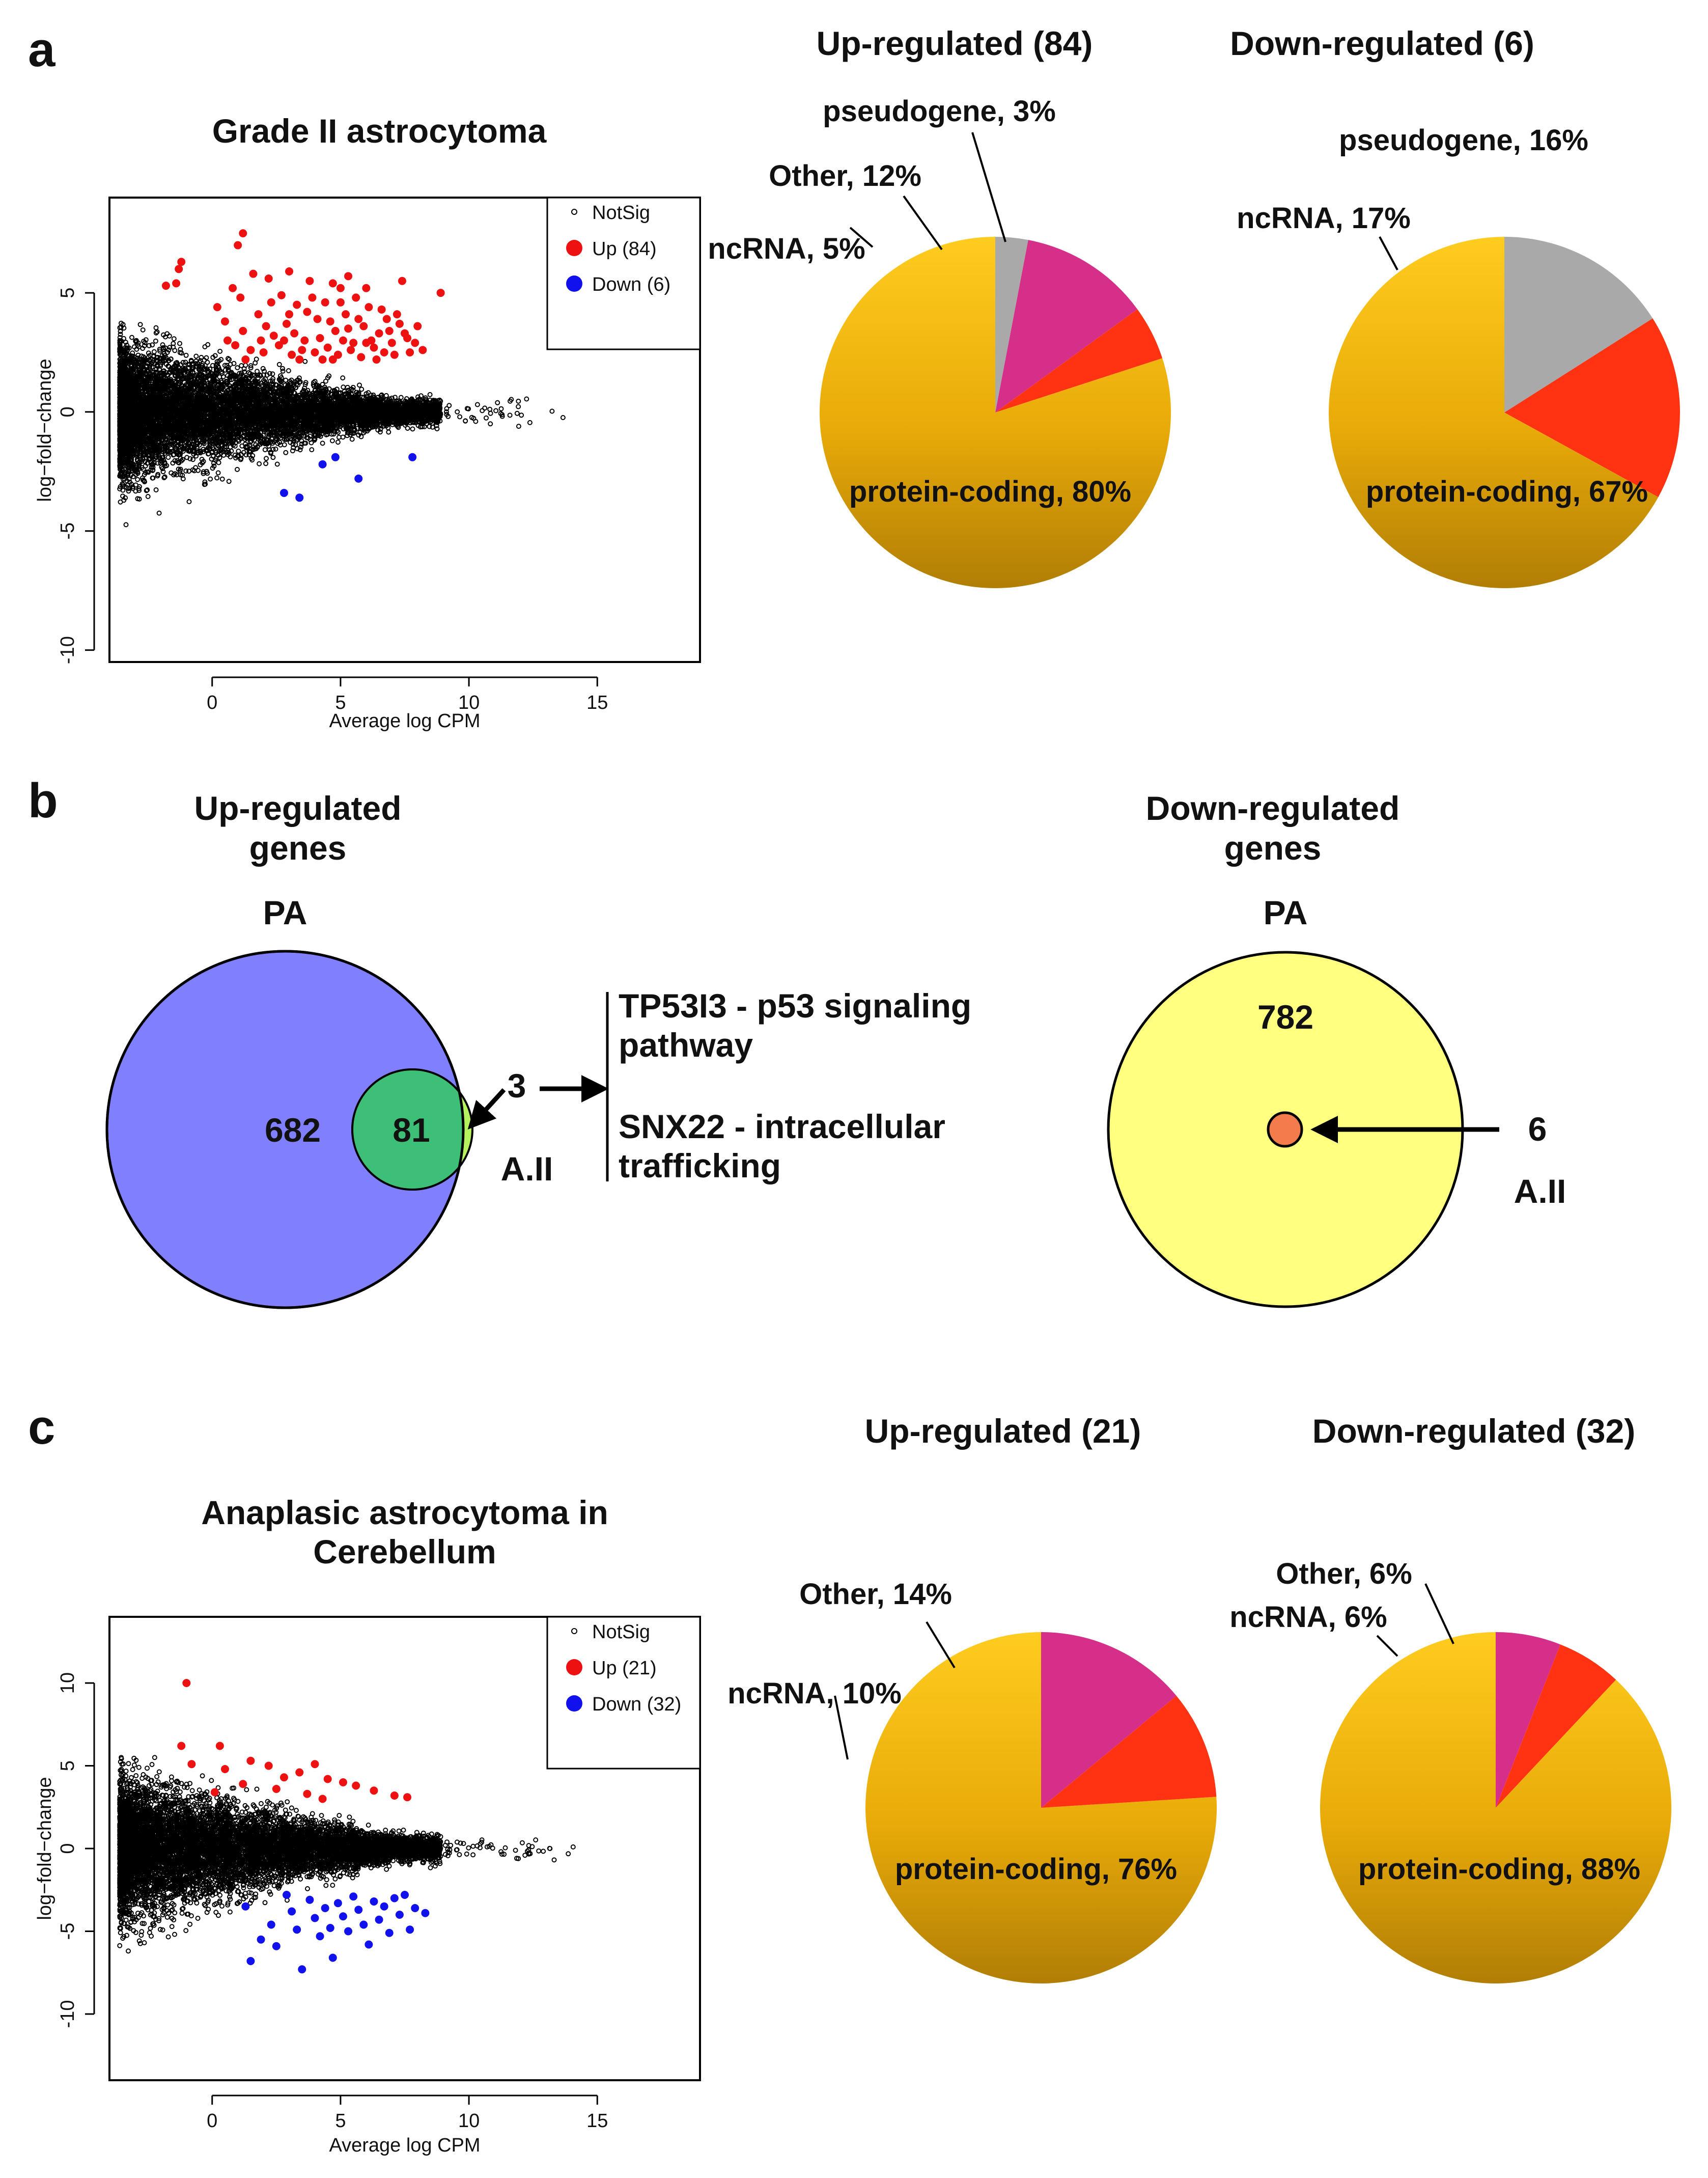 The height and width of the screenshot is (2178, 1708). What do you see at coordinates (1336, 1048) in the screenshot?
I see `venn-down: Down-regulated genes PA 782 6 A.II` at bounding box center [1336, 1048].